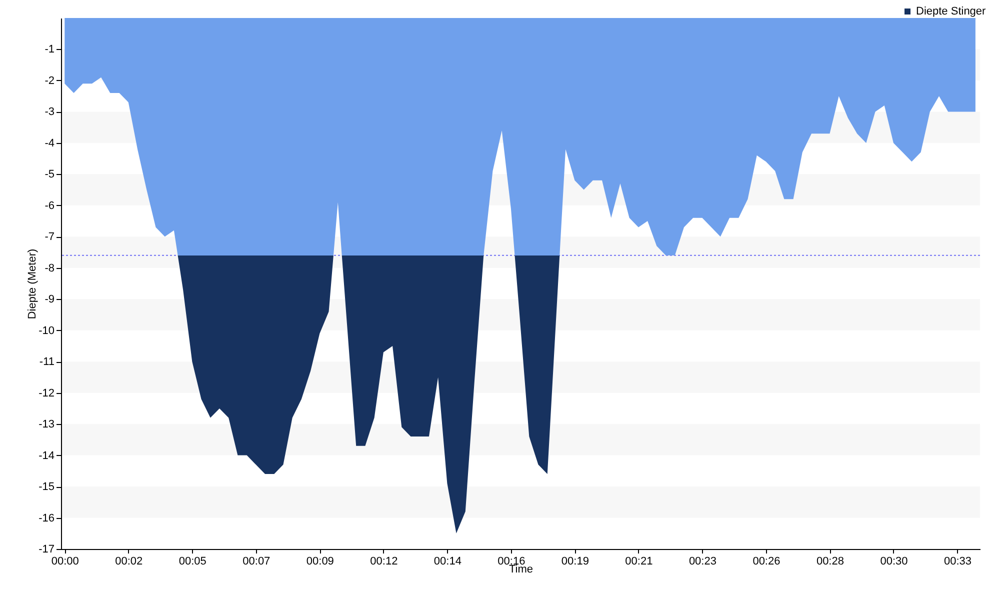 Image resolution: width=1000 pixels, height=600 pixels. What do you see at coordinates (575, 562) in the screenshot?
I see `x-tick-label: 00:19` at bounding box center [575, 562].